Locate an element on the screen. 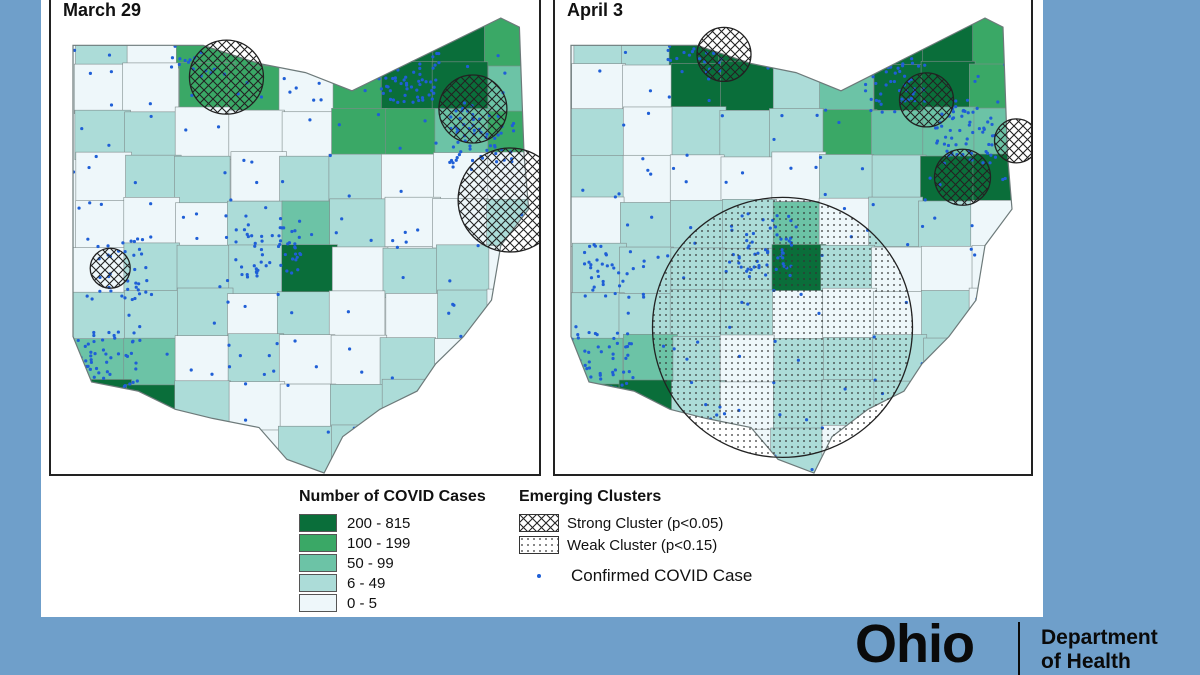 The image size is (1200, 675). legend-item-bin-1: 200 - 815 is located at coordinates (354, 523).